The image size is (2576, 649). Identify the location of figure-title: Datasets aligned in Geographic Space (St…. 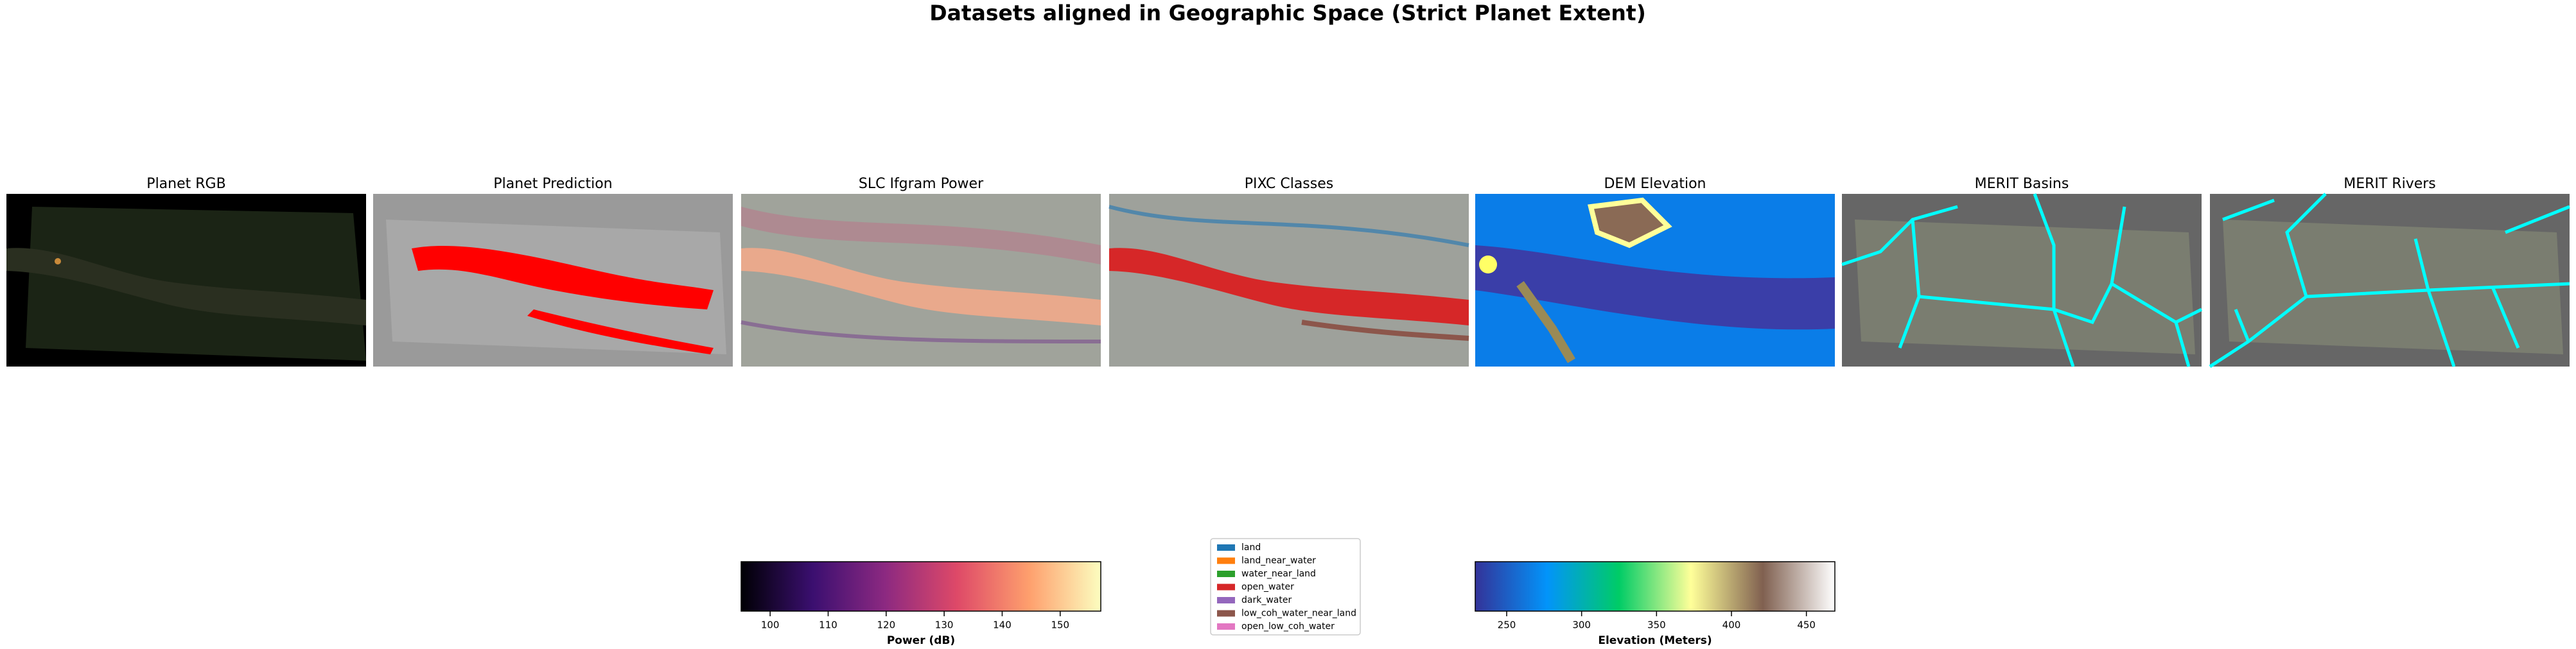
(1287, 14).